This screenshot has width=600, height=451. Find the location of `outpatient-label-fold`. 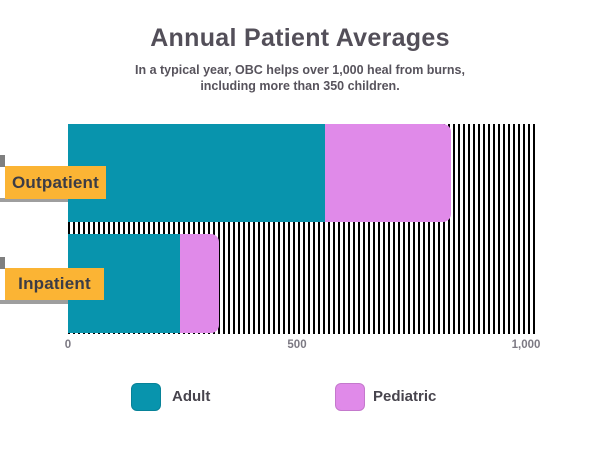

outpatient-label-fold is located at coordinates (2, 161).